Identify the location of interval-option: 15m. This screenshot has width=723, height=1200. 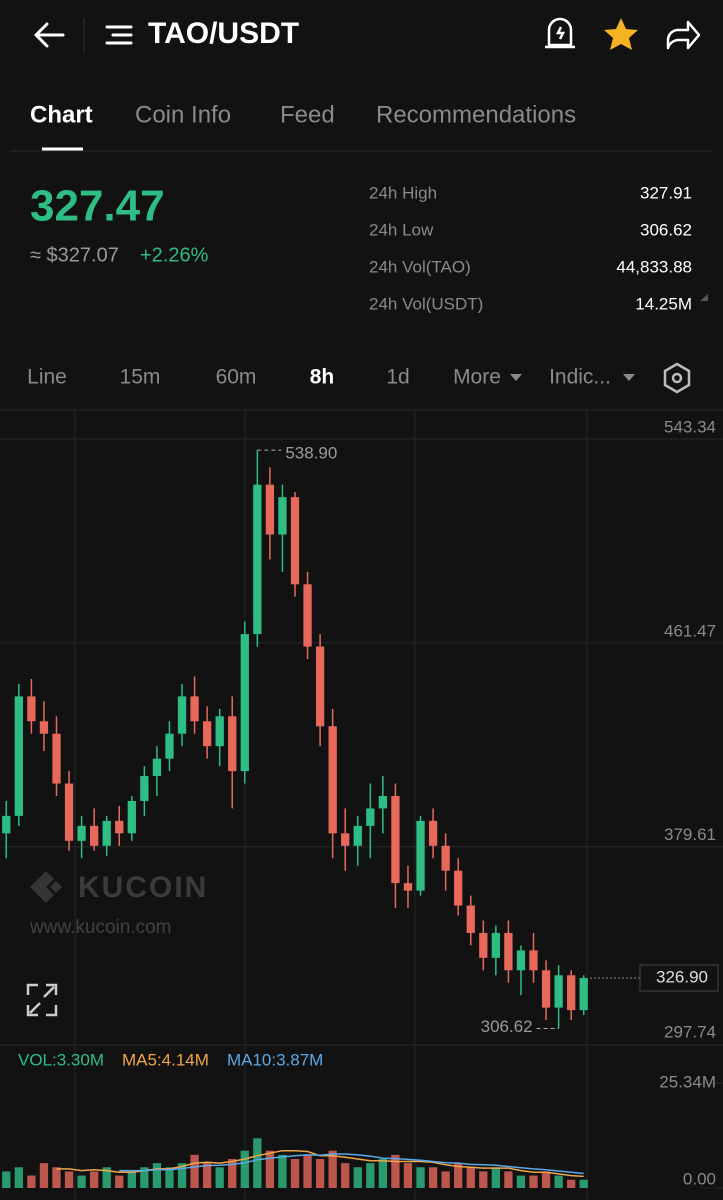
(140, 377).